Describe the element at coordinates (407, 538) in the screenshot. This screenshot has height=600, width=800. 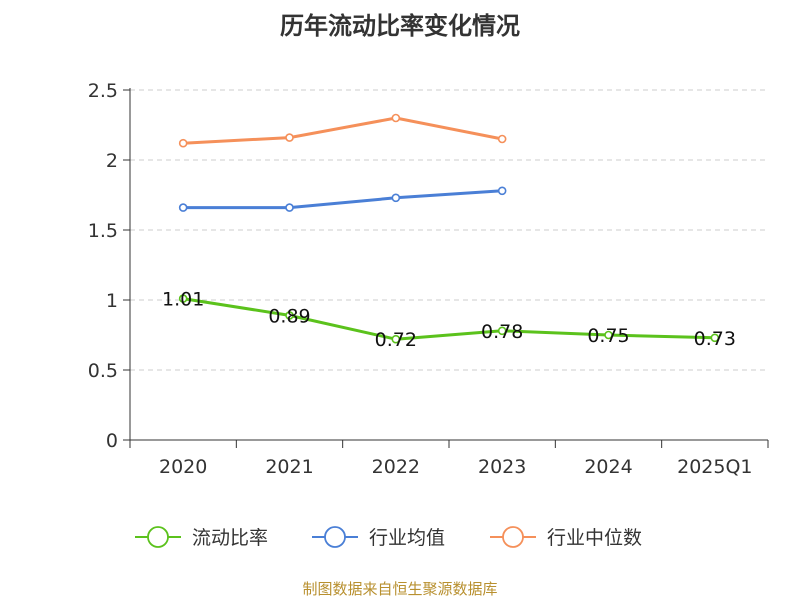
I see `legend-label: 行业均值` at that location.